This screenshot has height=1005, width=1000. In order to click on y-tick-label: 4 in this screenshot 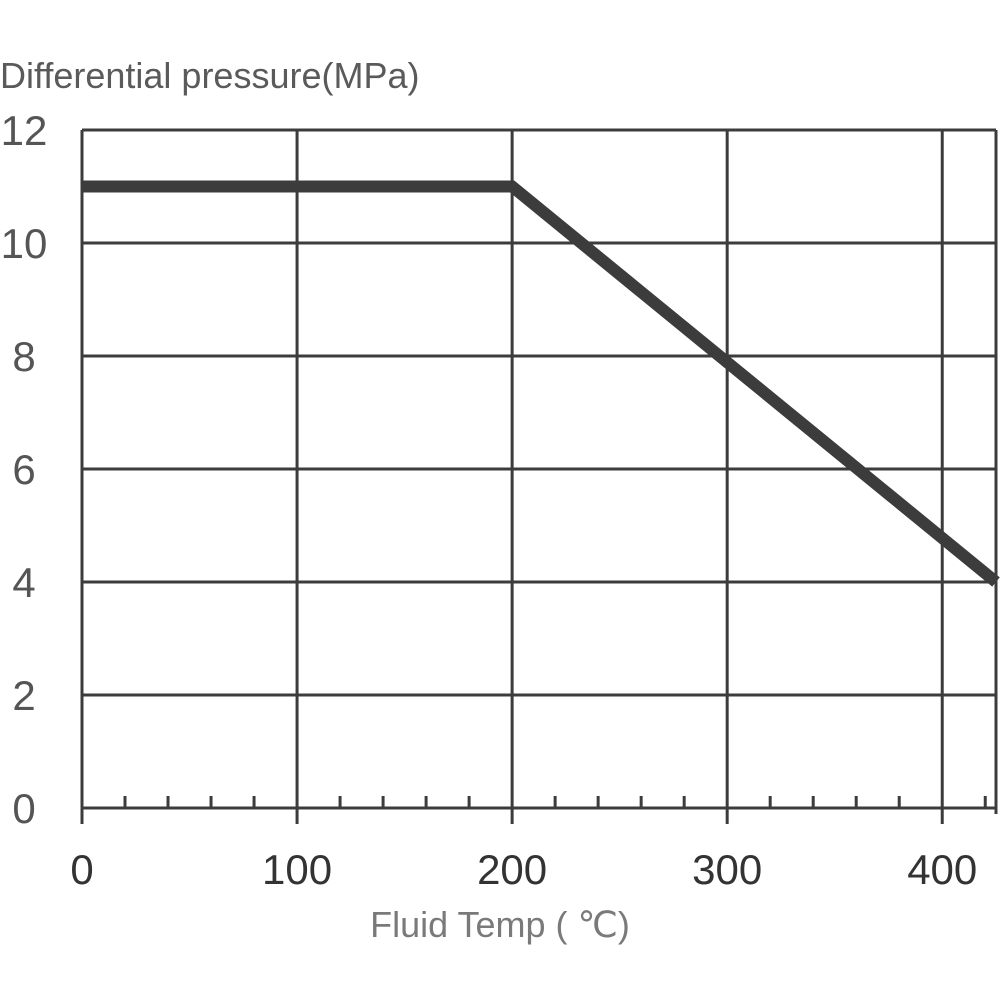, I will do `click(23, 582)`.